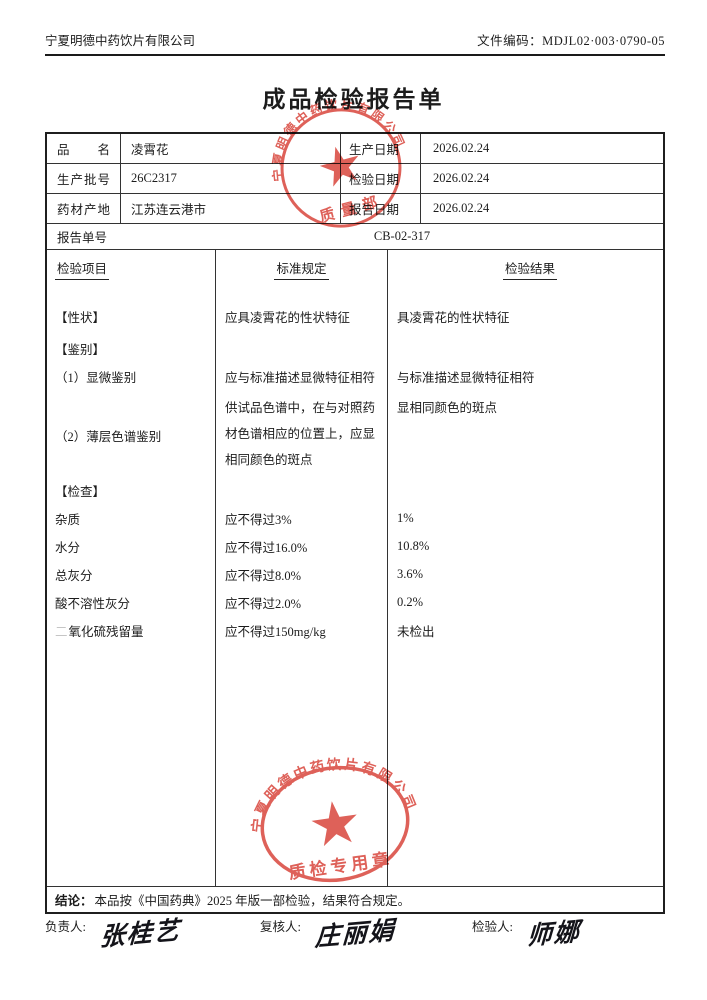  What do you see at coordinates (381, 178) in the screenshot?
I see `inspection-date-label: 检验日期` at bounding box center [381, 178].